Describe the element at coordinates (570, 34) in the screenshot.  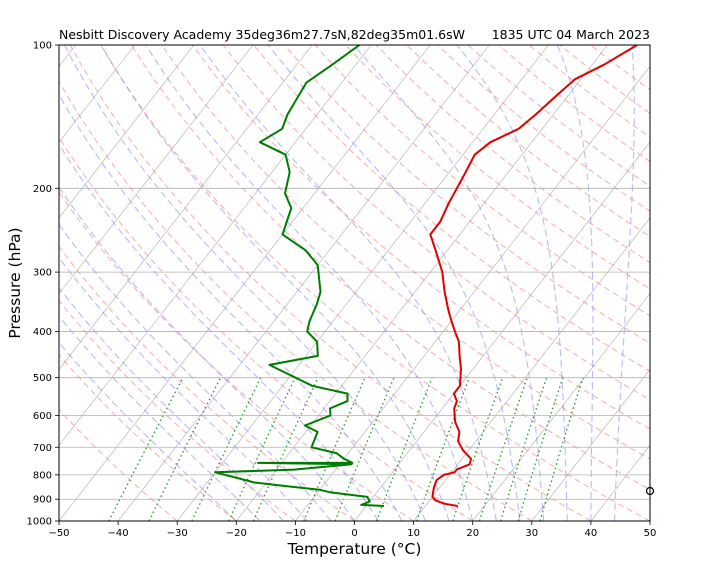
I see `chart-title-right: 1835 UTC 04 March 2023` at that location.